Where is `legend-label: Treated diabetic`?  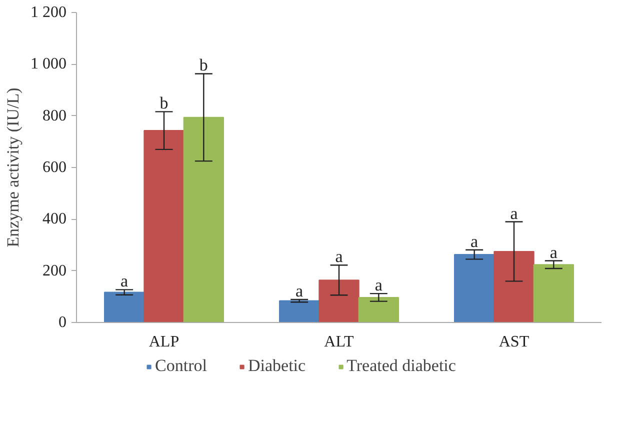
legend-label: Treated diabetic is located at coordinates (401, 366).